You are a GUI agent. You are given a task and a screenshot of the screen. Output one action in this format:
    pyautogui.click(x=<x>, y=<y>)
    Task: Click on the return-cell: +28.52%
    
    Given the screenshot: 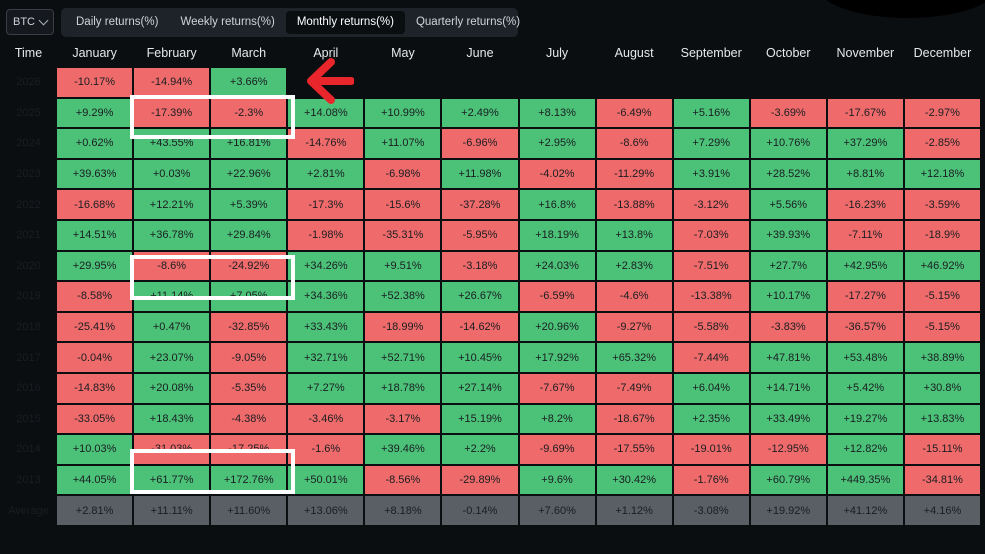 What is the action you would take?
    pyautogui.click(x=788, y=174)
    